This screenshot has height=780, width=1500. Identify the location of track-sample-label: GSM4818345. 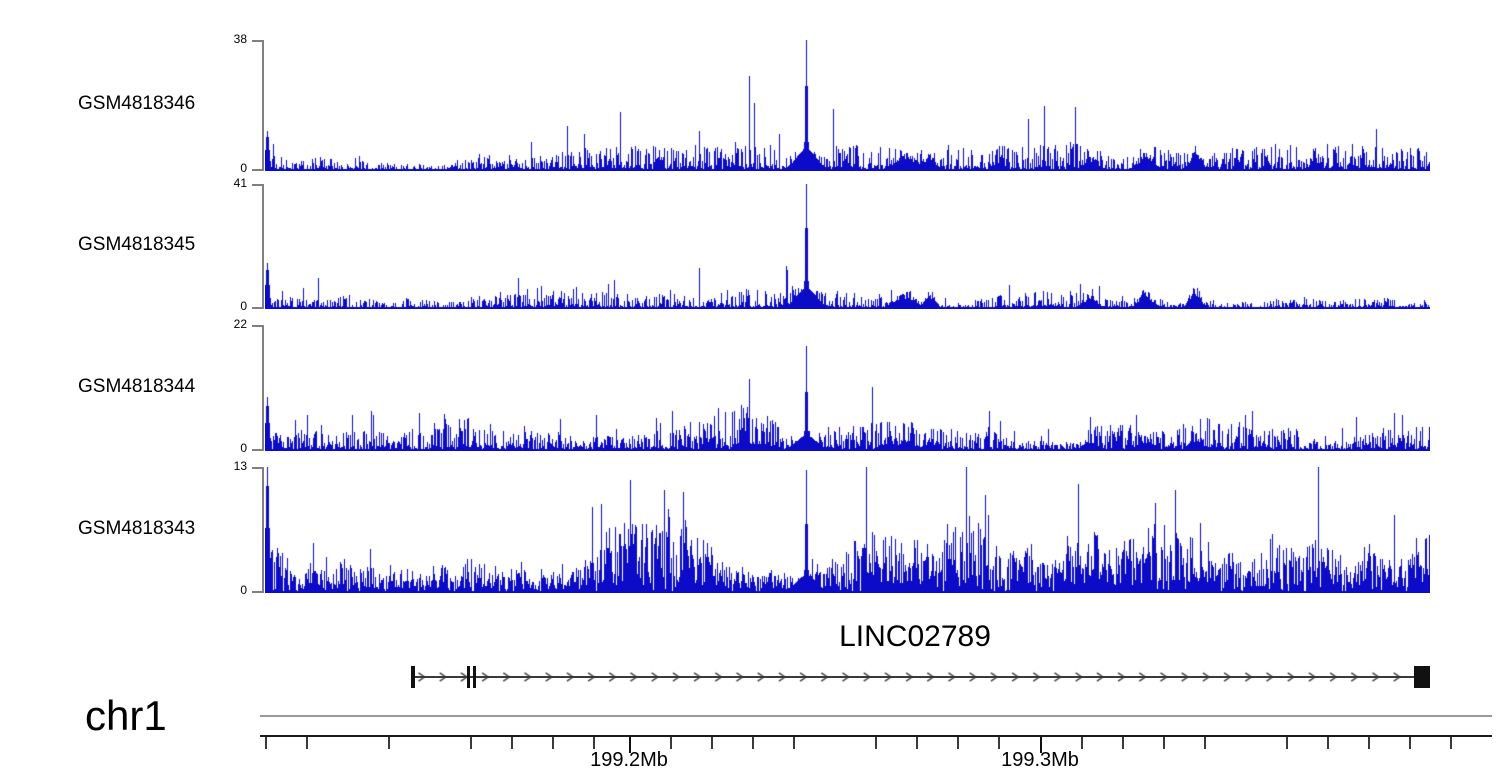
(137, 244).